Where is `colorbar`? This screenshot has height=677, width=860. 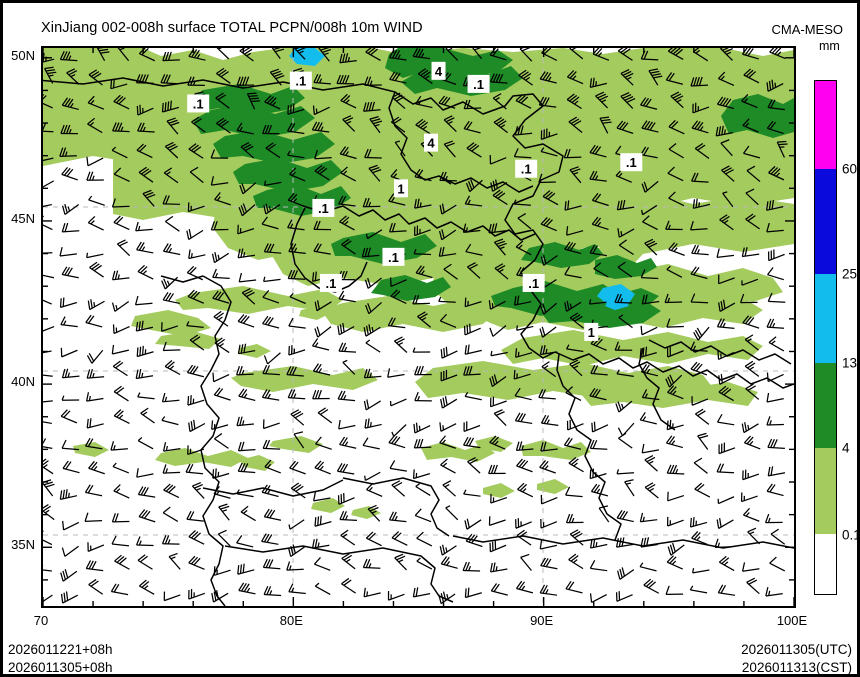 colorbar is located at coordinates (825, 337).